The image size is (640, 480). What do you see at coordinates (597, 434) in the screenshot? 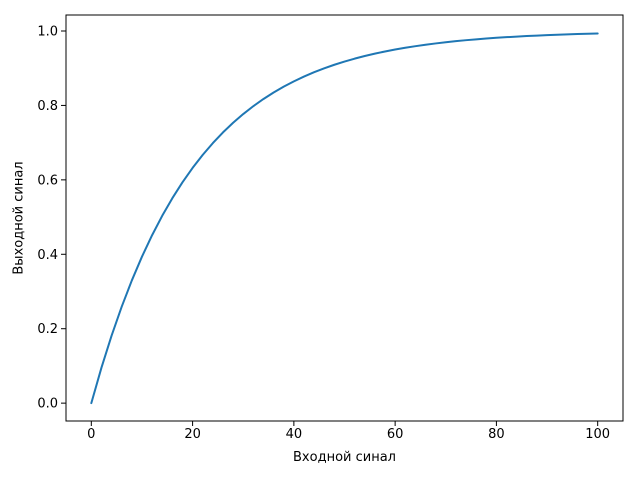
I see `x-tick-label: 100` at bounding box center [597, 434].